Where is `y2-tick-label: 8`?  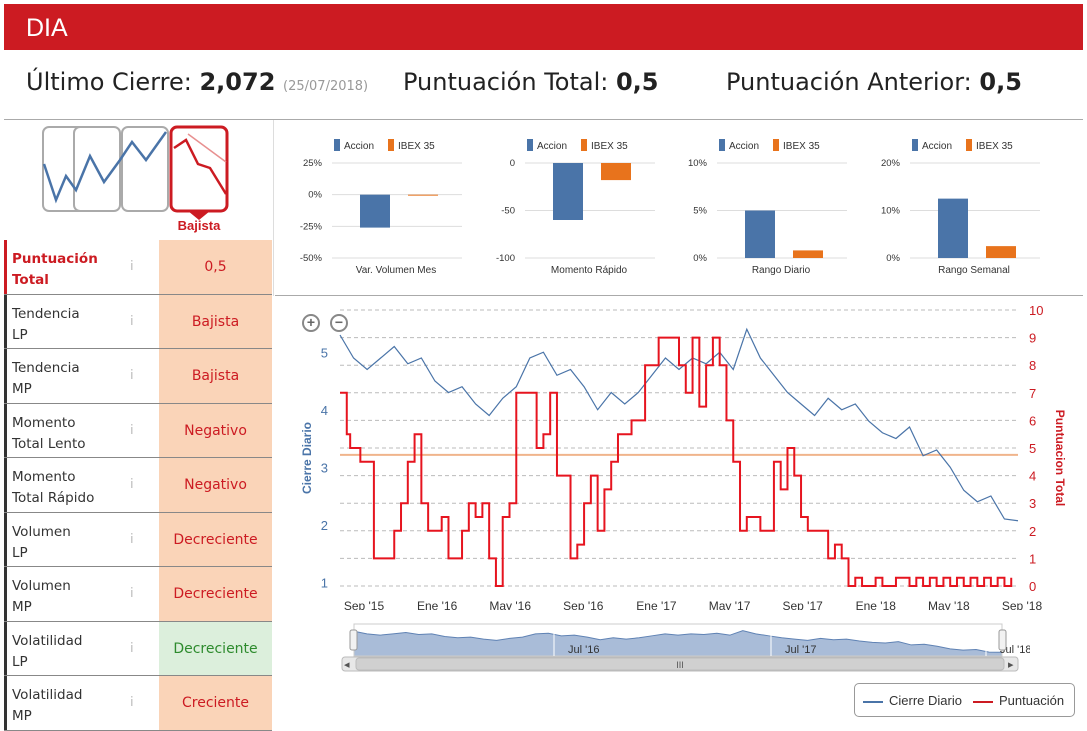
y2-tick-label: 8 is located at coordinates (1032, 365).